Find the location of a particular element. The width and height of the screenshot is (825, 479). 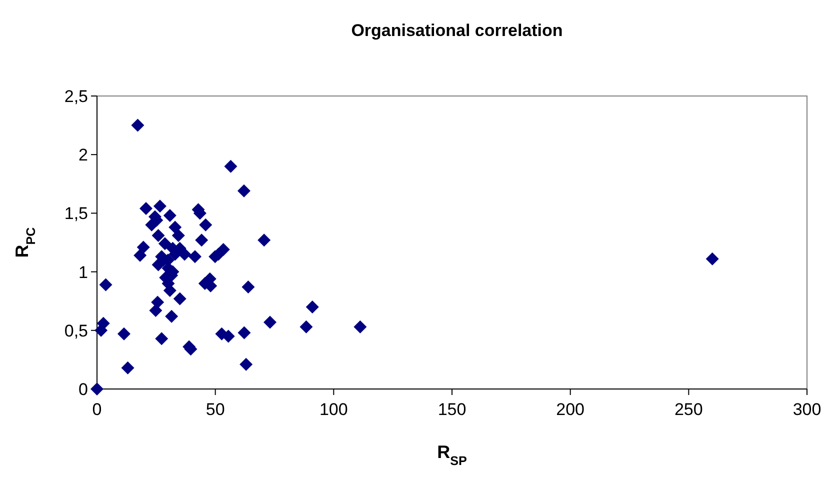

y-tick-label: 2,5 is located at coordinates (76, 96).